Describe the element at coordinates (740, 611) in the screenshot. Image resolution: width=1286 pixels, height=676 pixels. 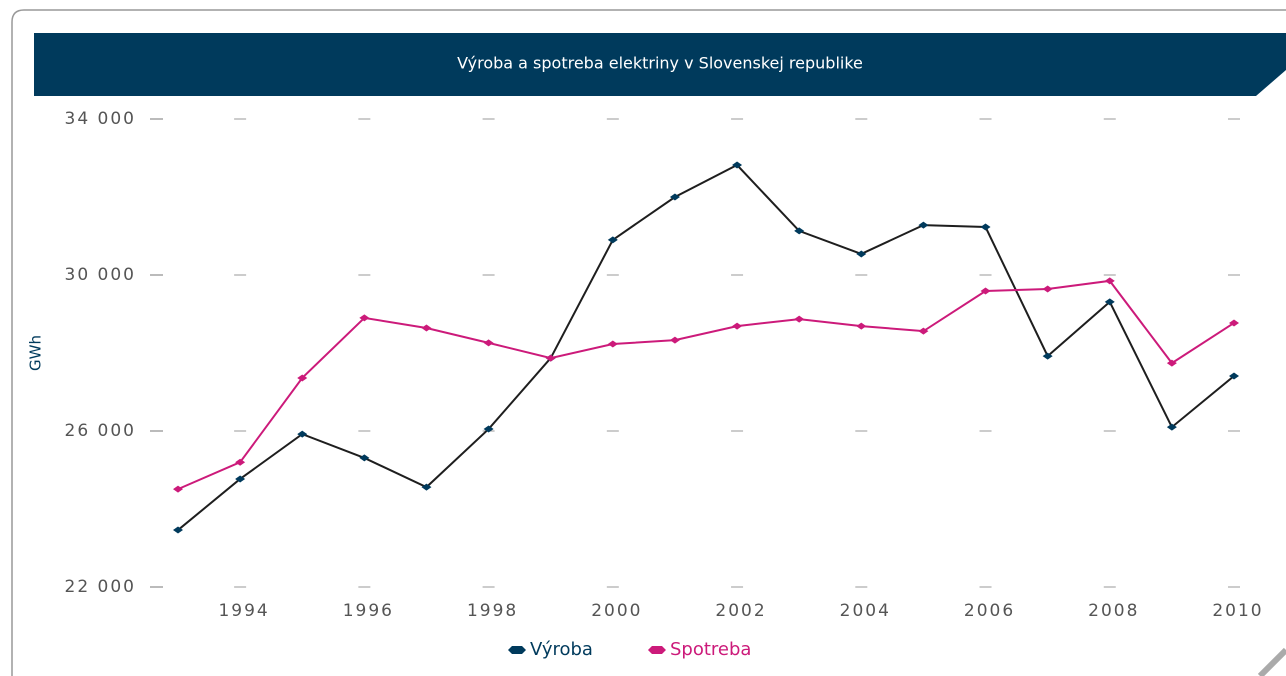
I see `x-tick-label: 2002` at that location.